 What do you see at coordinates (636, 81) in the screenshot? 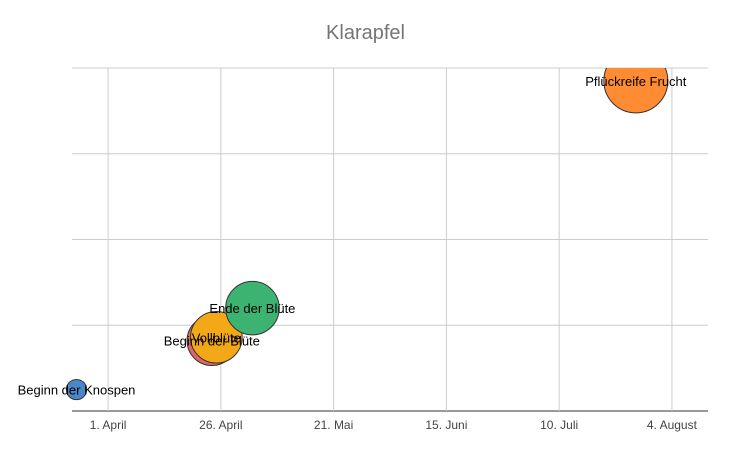
I see `bubble-label: Pflückreife Frucht` at bounding box center [636, 81].